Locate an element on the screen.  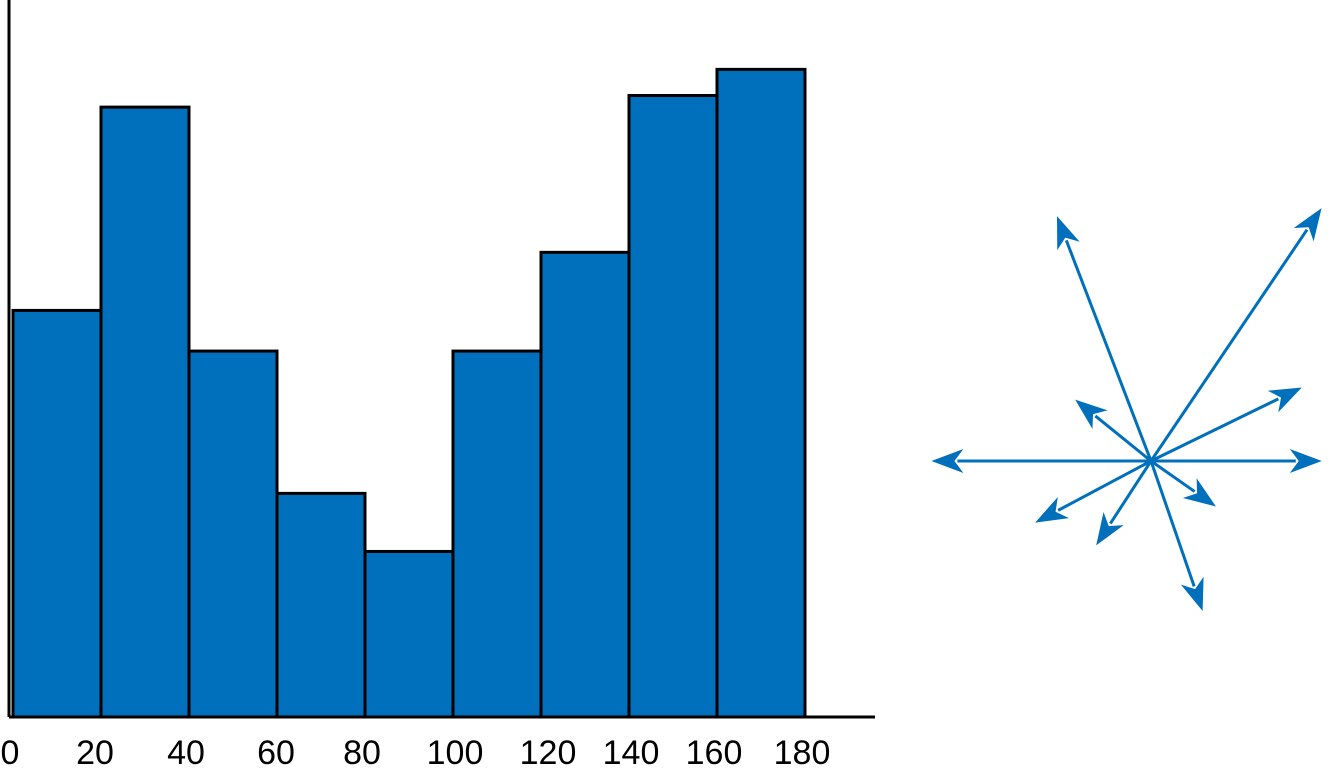
x-tick-label-80: 80 is located at coordinates (362, 753).